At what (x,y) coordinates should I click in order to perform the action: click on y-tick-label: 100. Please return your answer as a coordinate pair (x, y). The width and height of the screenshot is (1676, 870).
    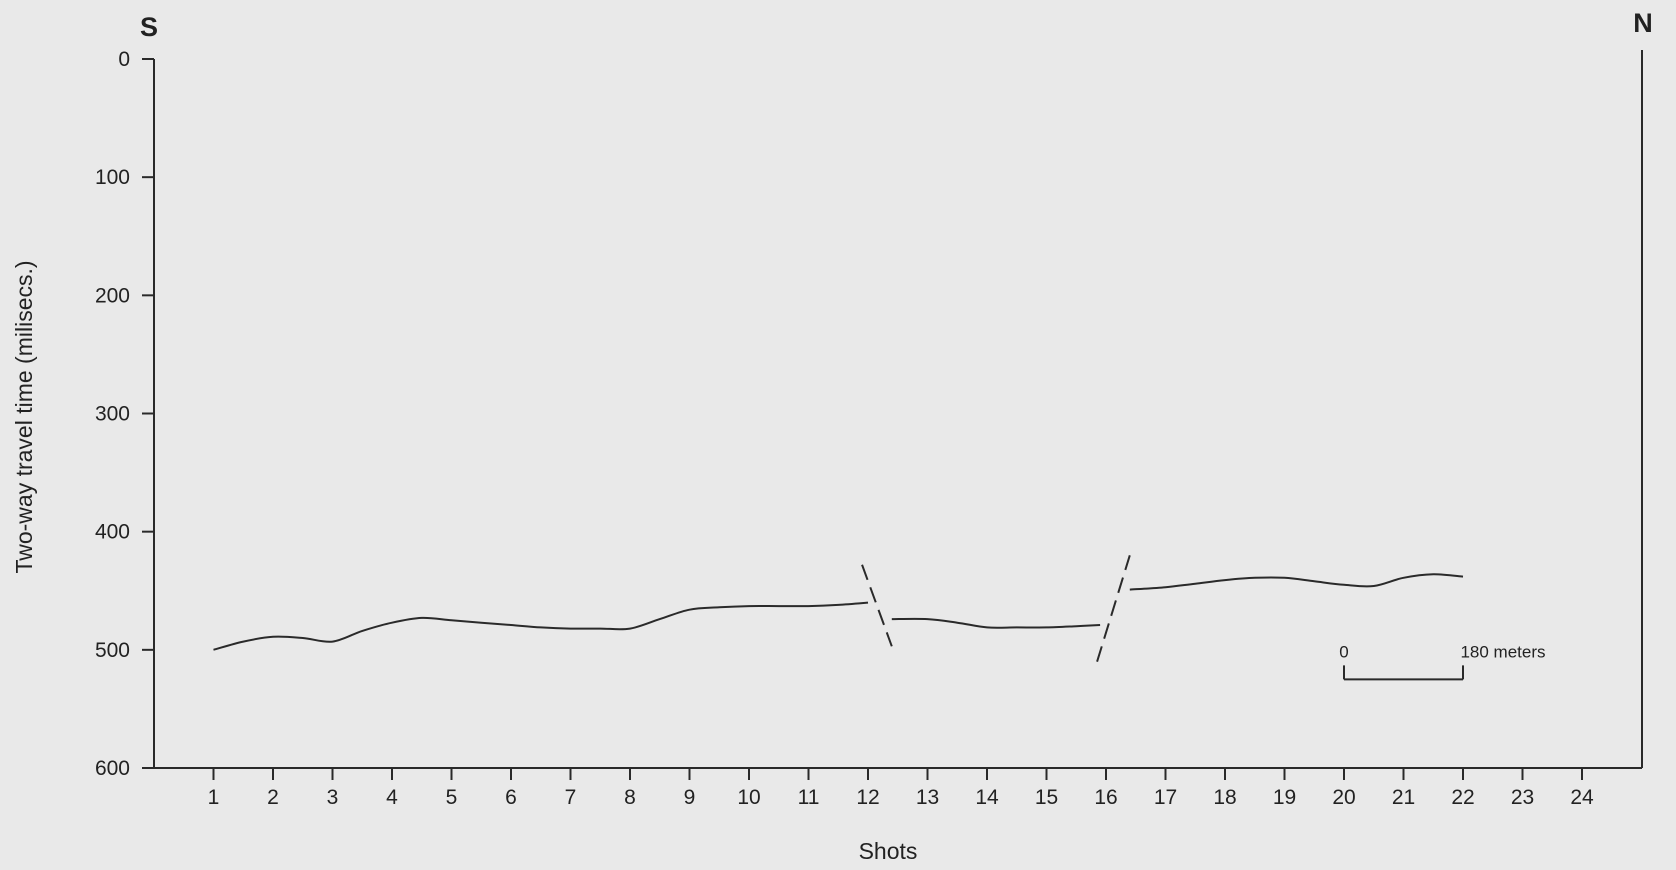
    Looking at the image, I should click on (112, 177).